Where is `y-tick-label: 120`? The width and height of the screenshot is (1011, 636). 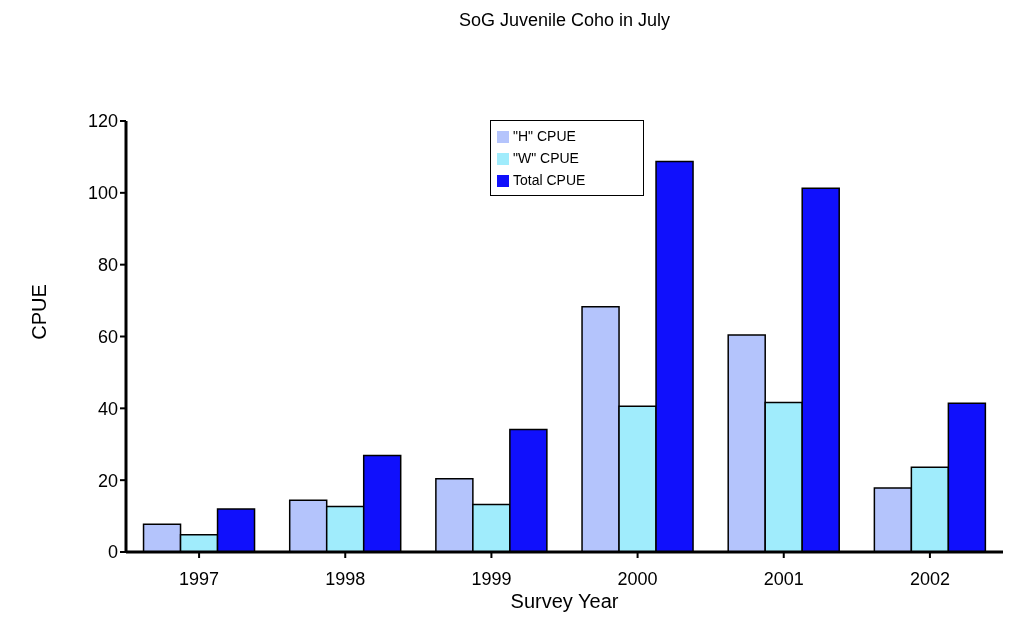 y-tick-label: 120 is located at coordinates (102, 121).